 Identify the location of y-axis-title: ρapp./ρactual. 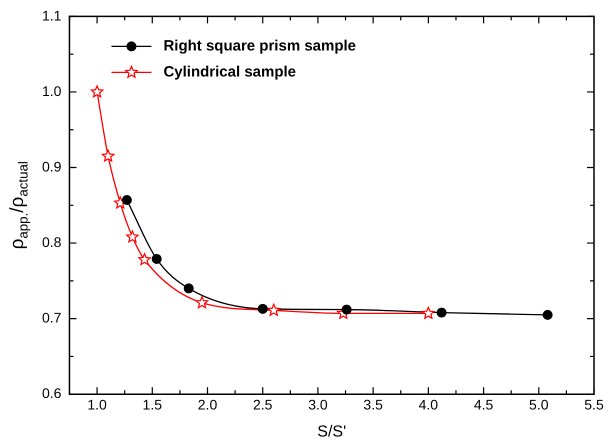
(18, 205).